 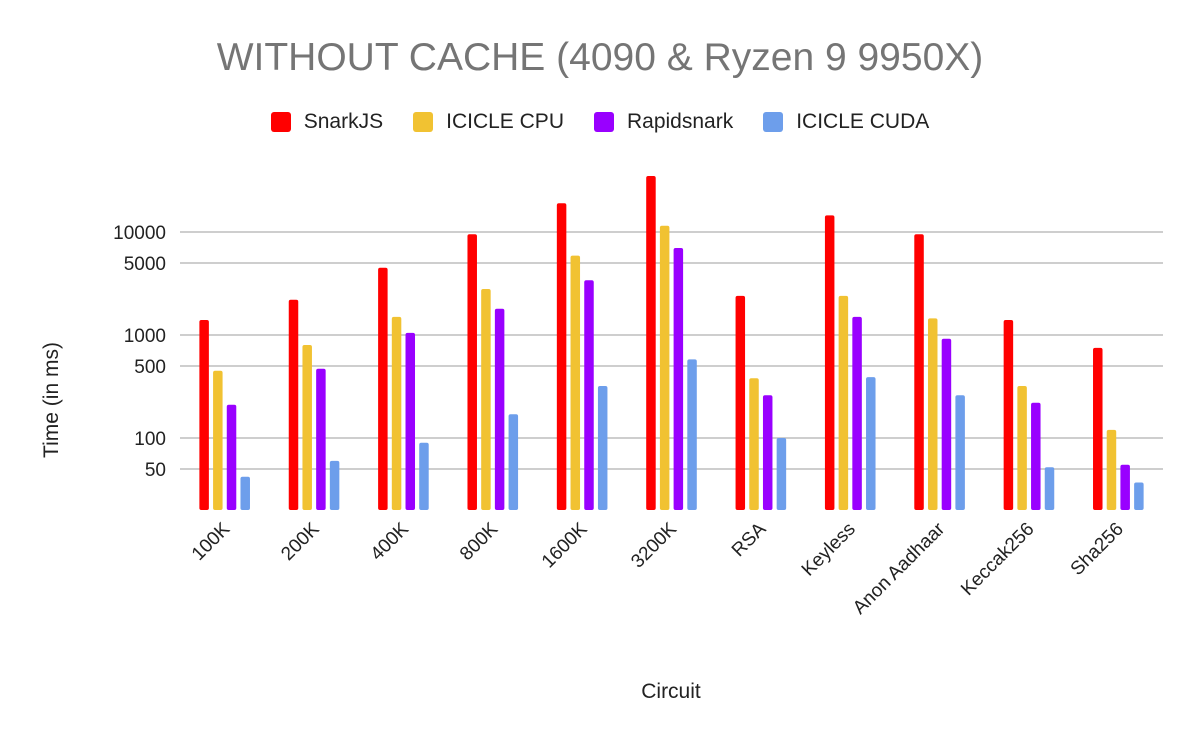 What do you see at coordinates (664, 367) in the screenshot?
I see `bar-3200k-icicle-cpu` at bounding box center [664, 367].